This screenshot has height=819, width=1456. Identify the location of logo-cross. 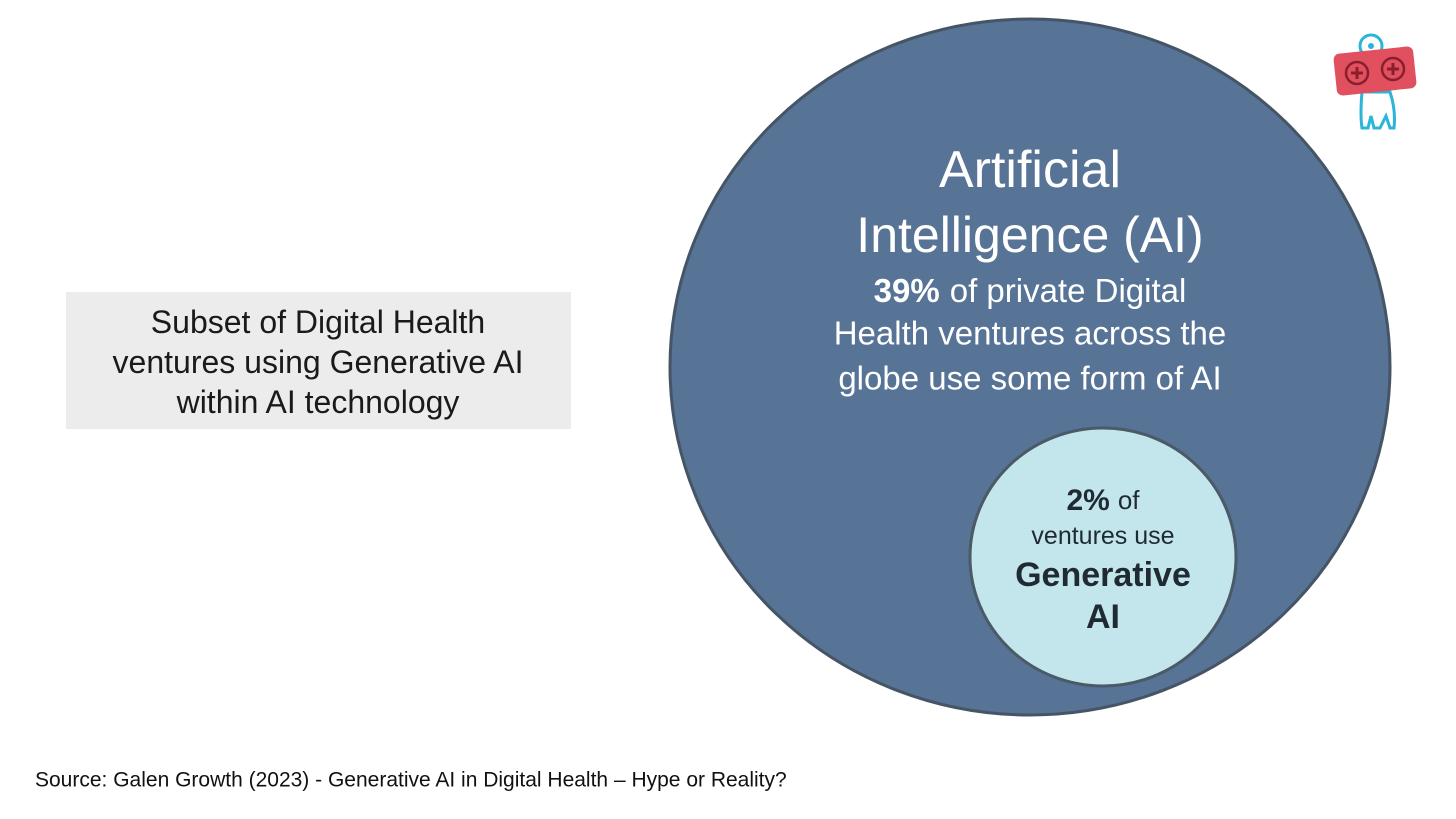
(1375, 71).